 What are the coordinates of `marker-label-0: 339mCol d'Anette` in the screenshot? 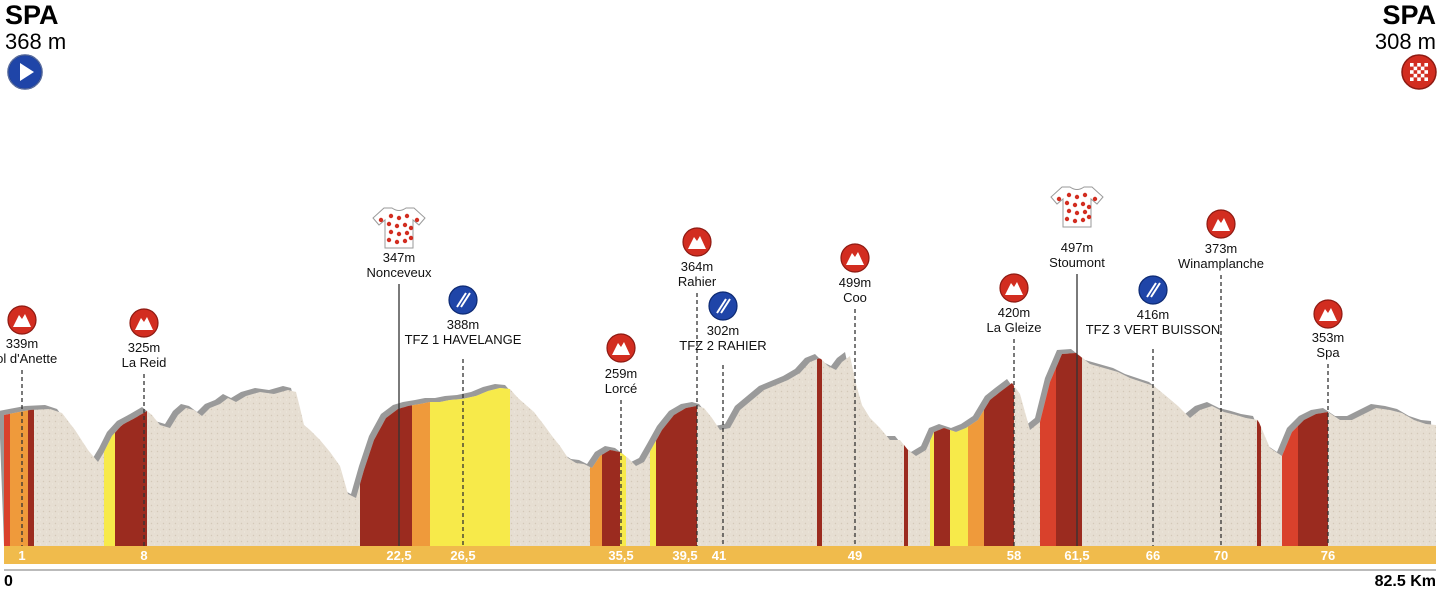 It's located at (28, 351).